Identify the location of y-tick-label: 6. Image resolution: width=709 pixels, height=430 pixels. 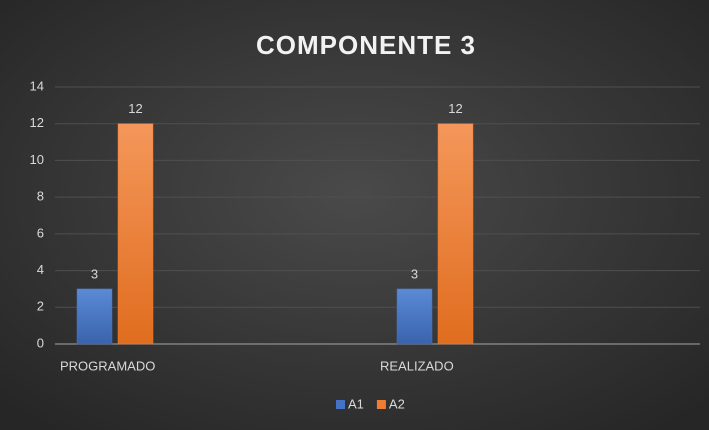
(40, 232).